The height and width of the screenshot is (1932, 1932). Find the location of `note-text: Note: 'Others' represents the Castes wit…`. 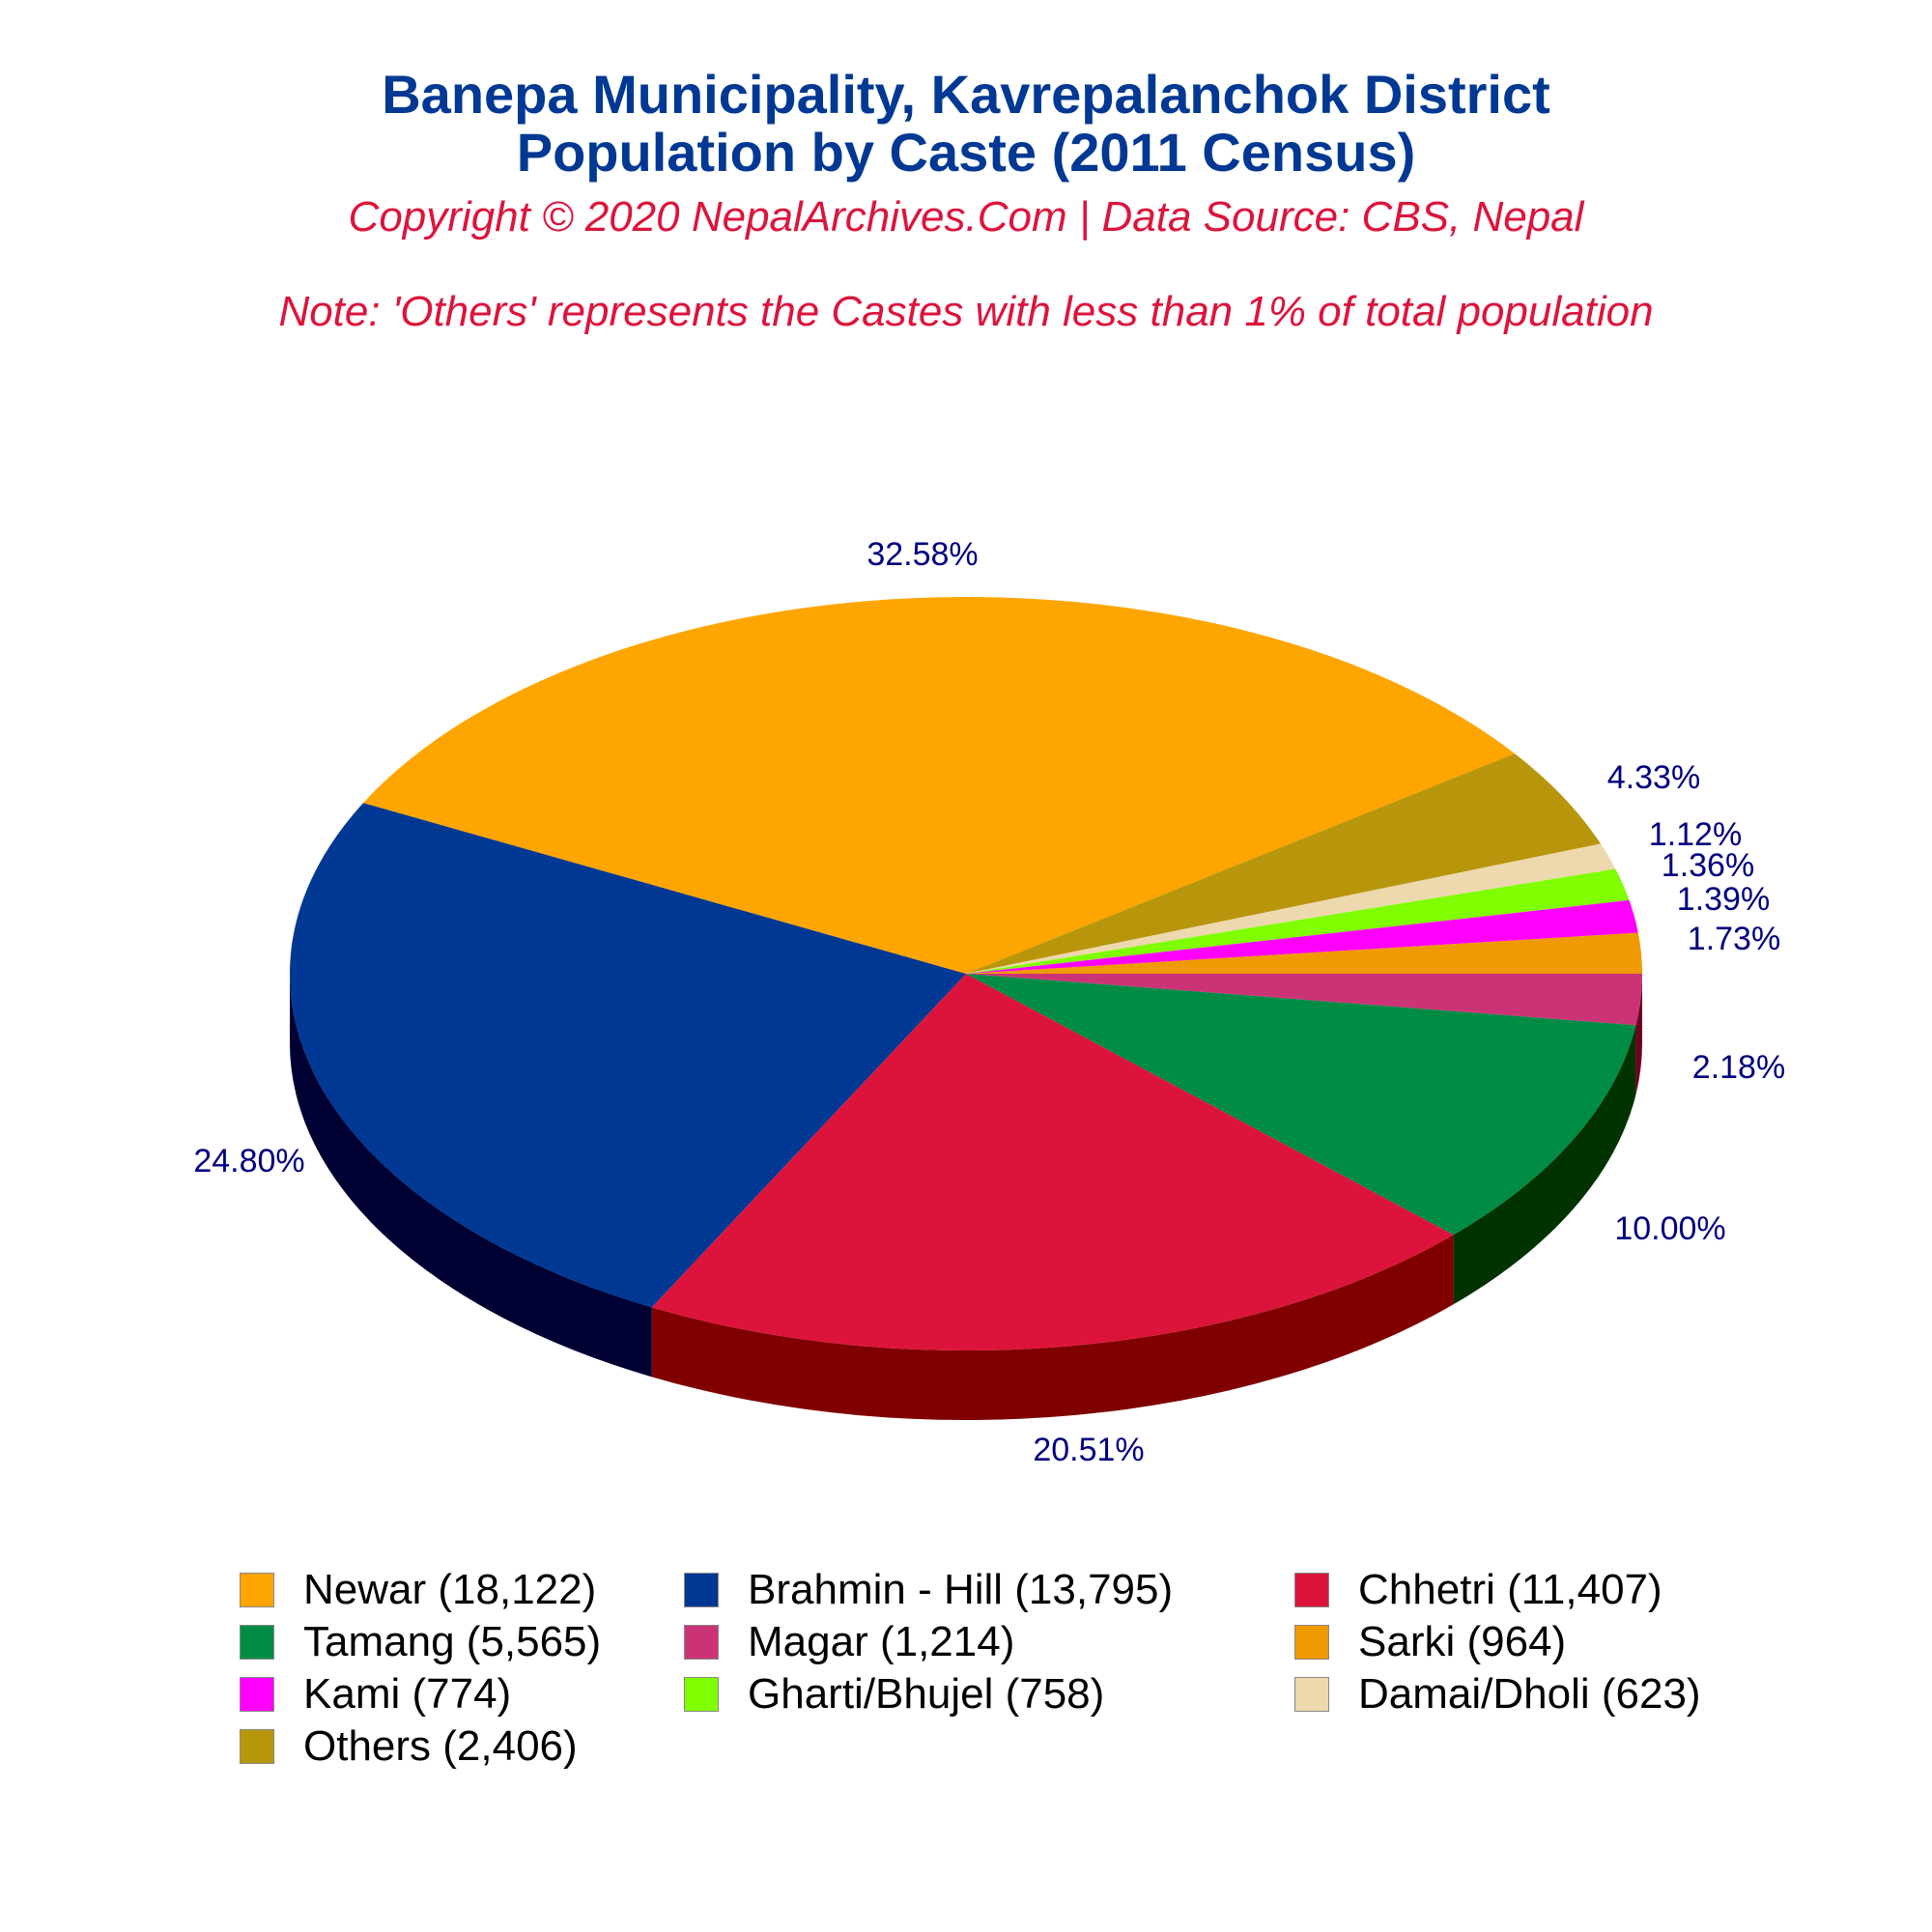

note-text: Note: 'Others' represents the Castes wit… is located at coordinates (966, 311).